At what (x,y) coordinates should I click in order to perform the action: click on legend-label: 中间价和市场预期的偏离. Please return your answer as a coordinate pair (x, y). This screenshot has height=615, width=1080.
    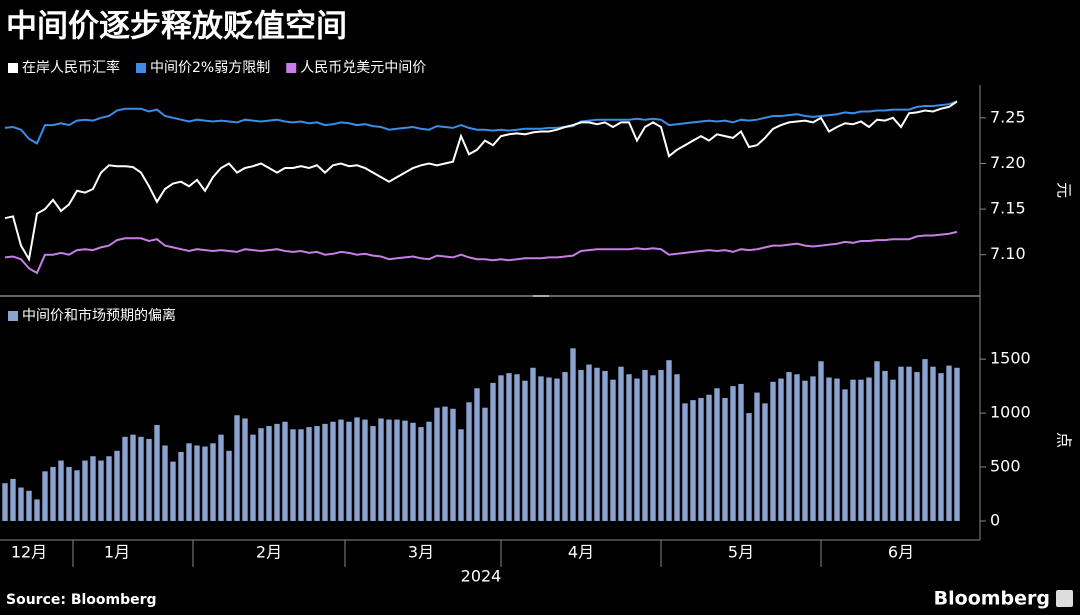
    Looking at the image, I should click on (99, 315).